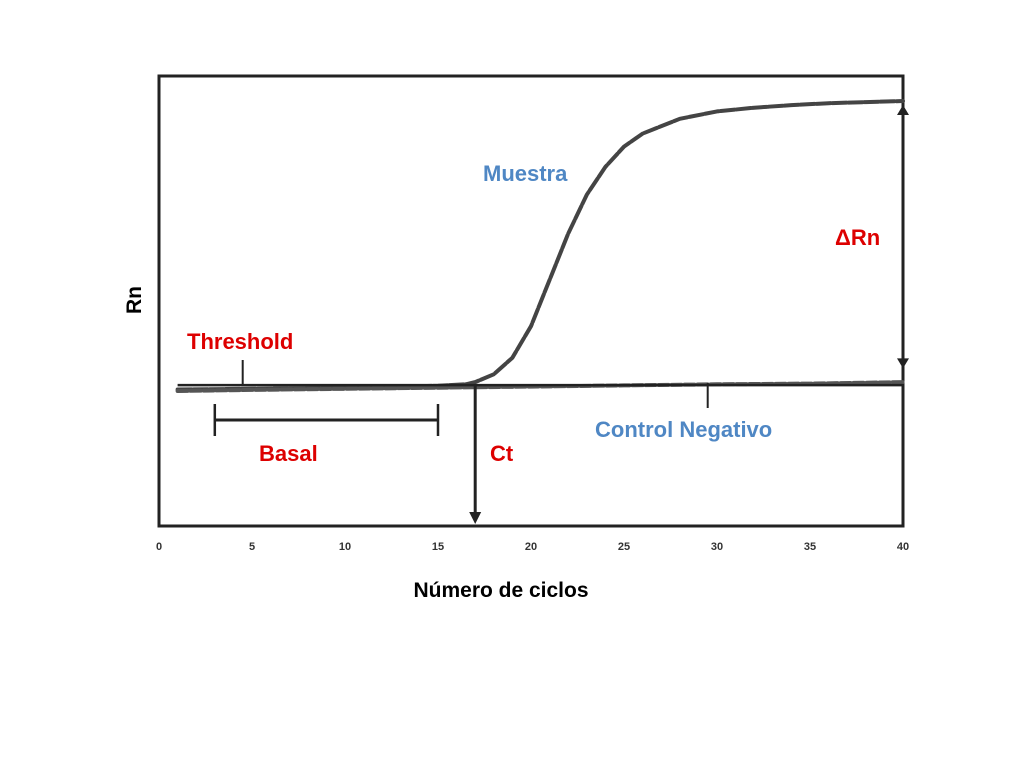 This screenshot has height=768, width=1024. Describe the element at coordinates (134, 300) in the screenshot. I see `y-axis-title: Rn` at that location.